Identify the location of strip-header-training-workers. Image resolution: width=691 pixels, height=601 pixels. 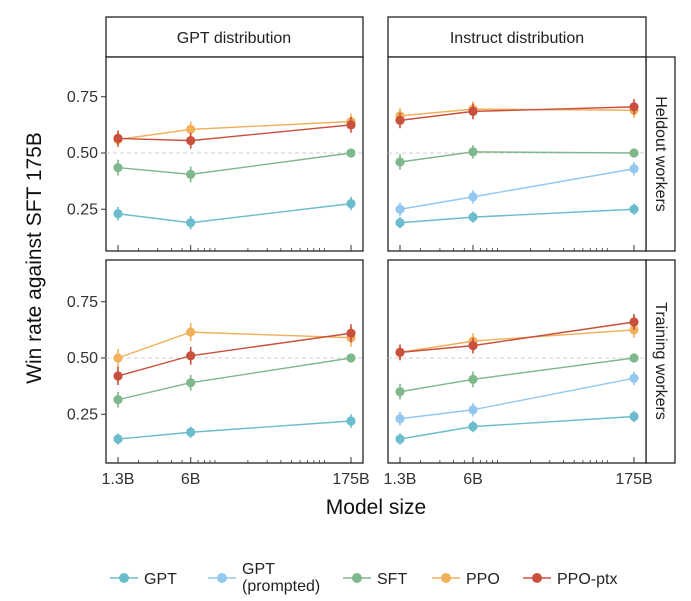
(660, 361).